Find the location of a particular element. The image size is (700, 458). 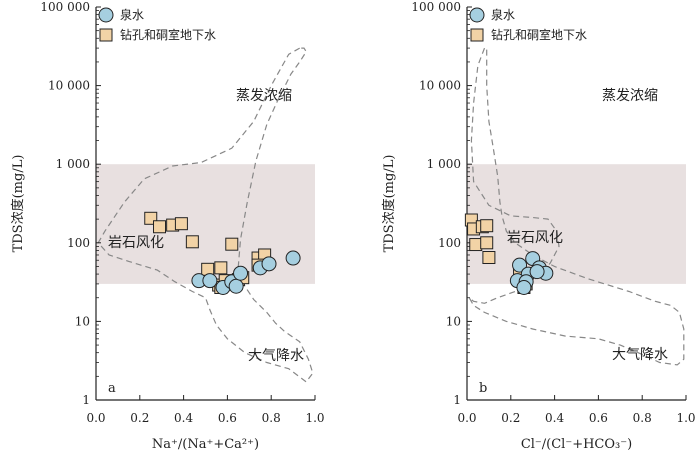

panel-letter: a is located at coordinates (112, 388).